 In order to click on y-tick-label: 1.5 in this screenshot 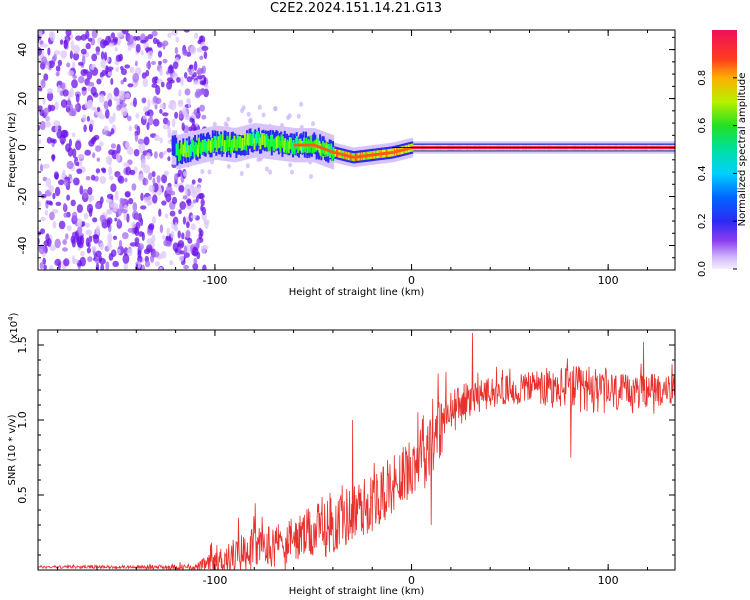, I will do `click(22, 345)`.